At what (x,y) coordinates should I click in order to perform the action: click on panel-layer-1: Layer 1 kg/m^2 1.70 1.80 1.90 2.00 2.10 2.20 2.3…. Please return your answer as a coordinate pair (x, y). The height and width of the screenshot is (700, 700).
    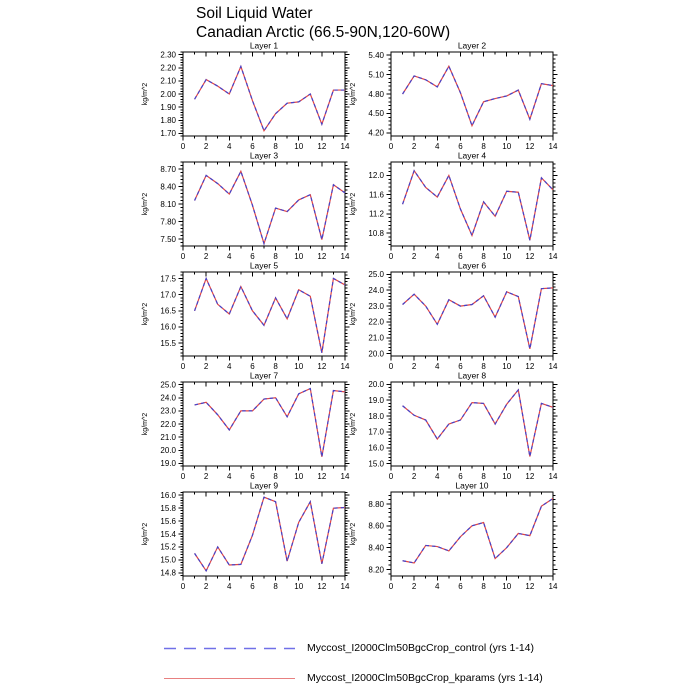
    Looking at the image, I should click on (246, 96).